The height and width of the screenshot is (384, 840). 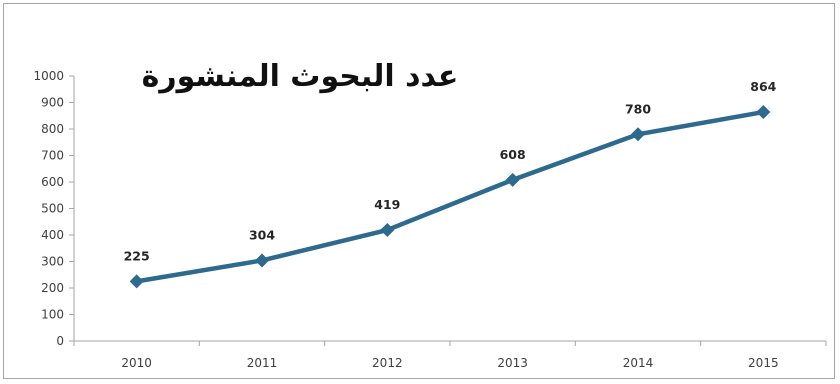 What do you see at coordinates (387, 363) in the screenshot?
I see `x-tick-label: 2012` at bounding box center [387, 363].